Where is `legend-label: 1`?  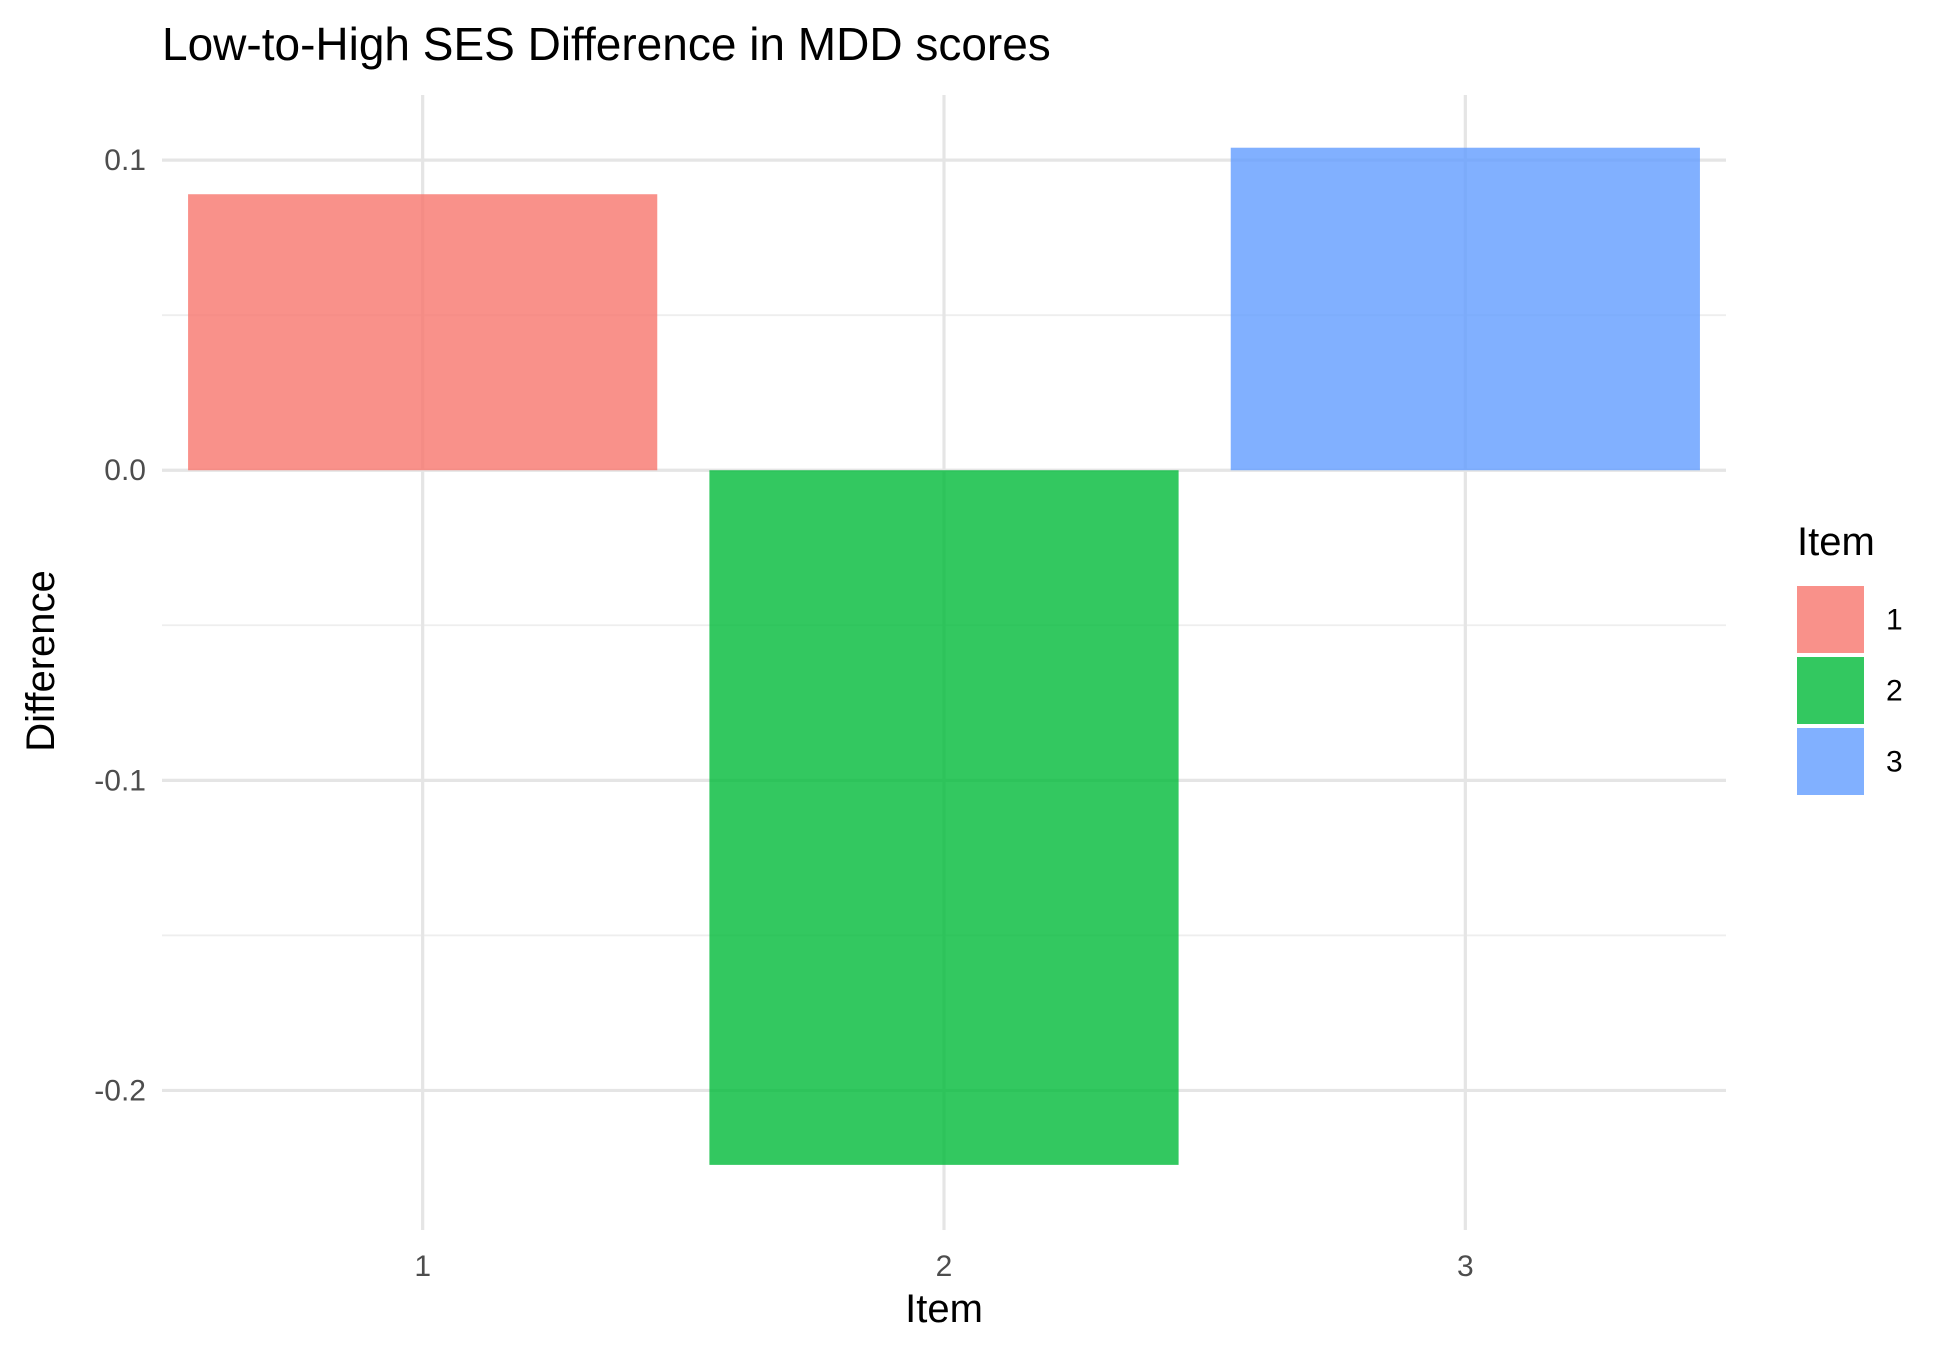 legend-label: 1 is located at coordinates (1894, 620).